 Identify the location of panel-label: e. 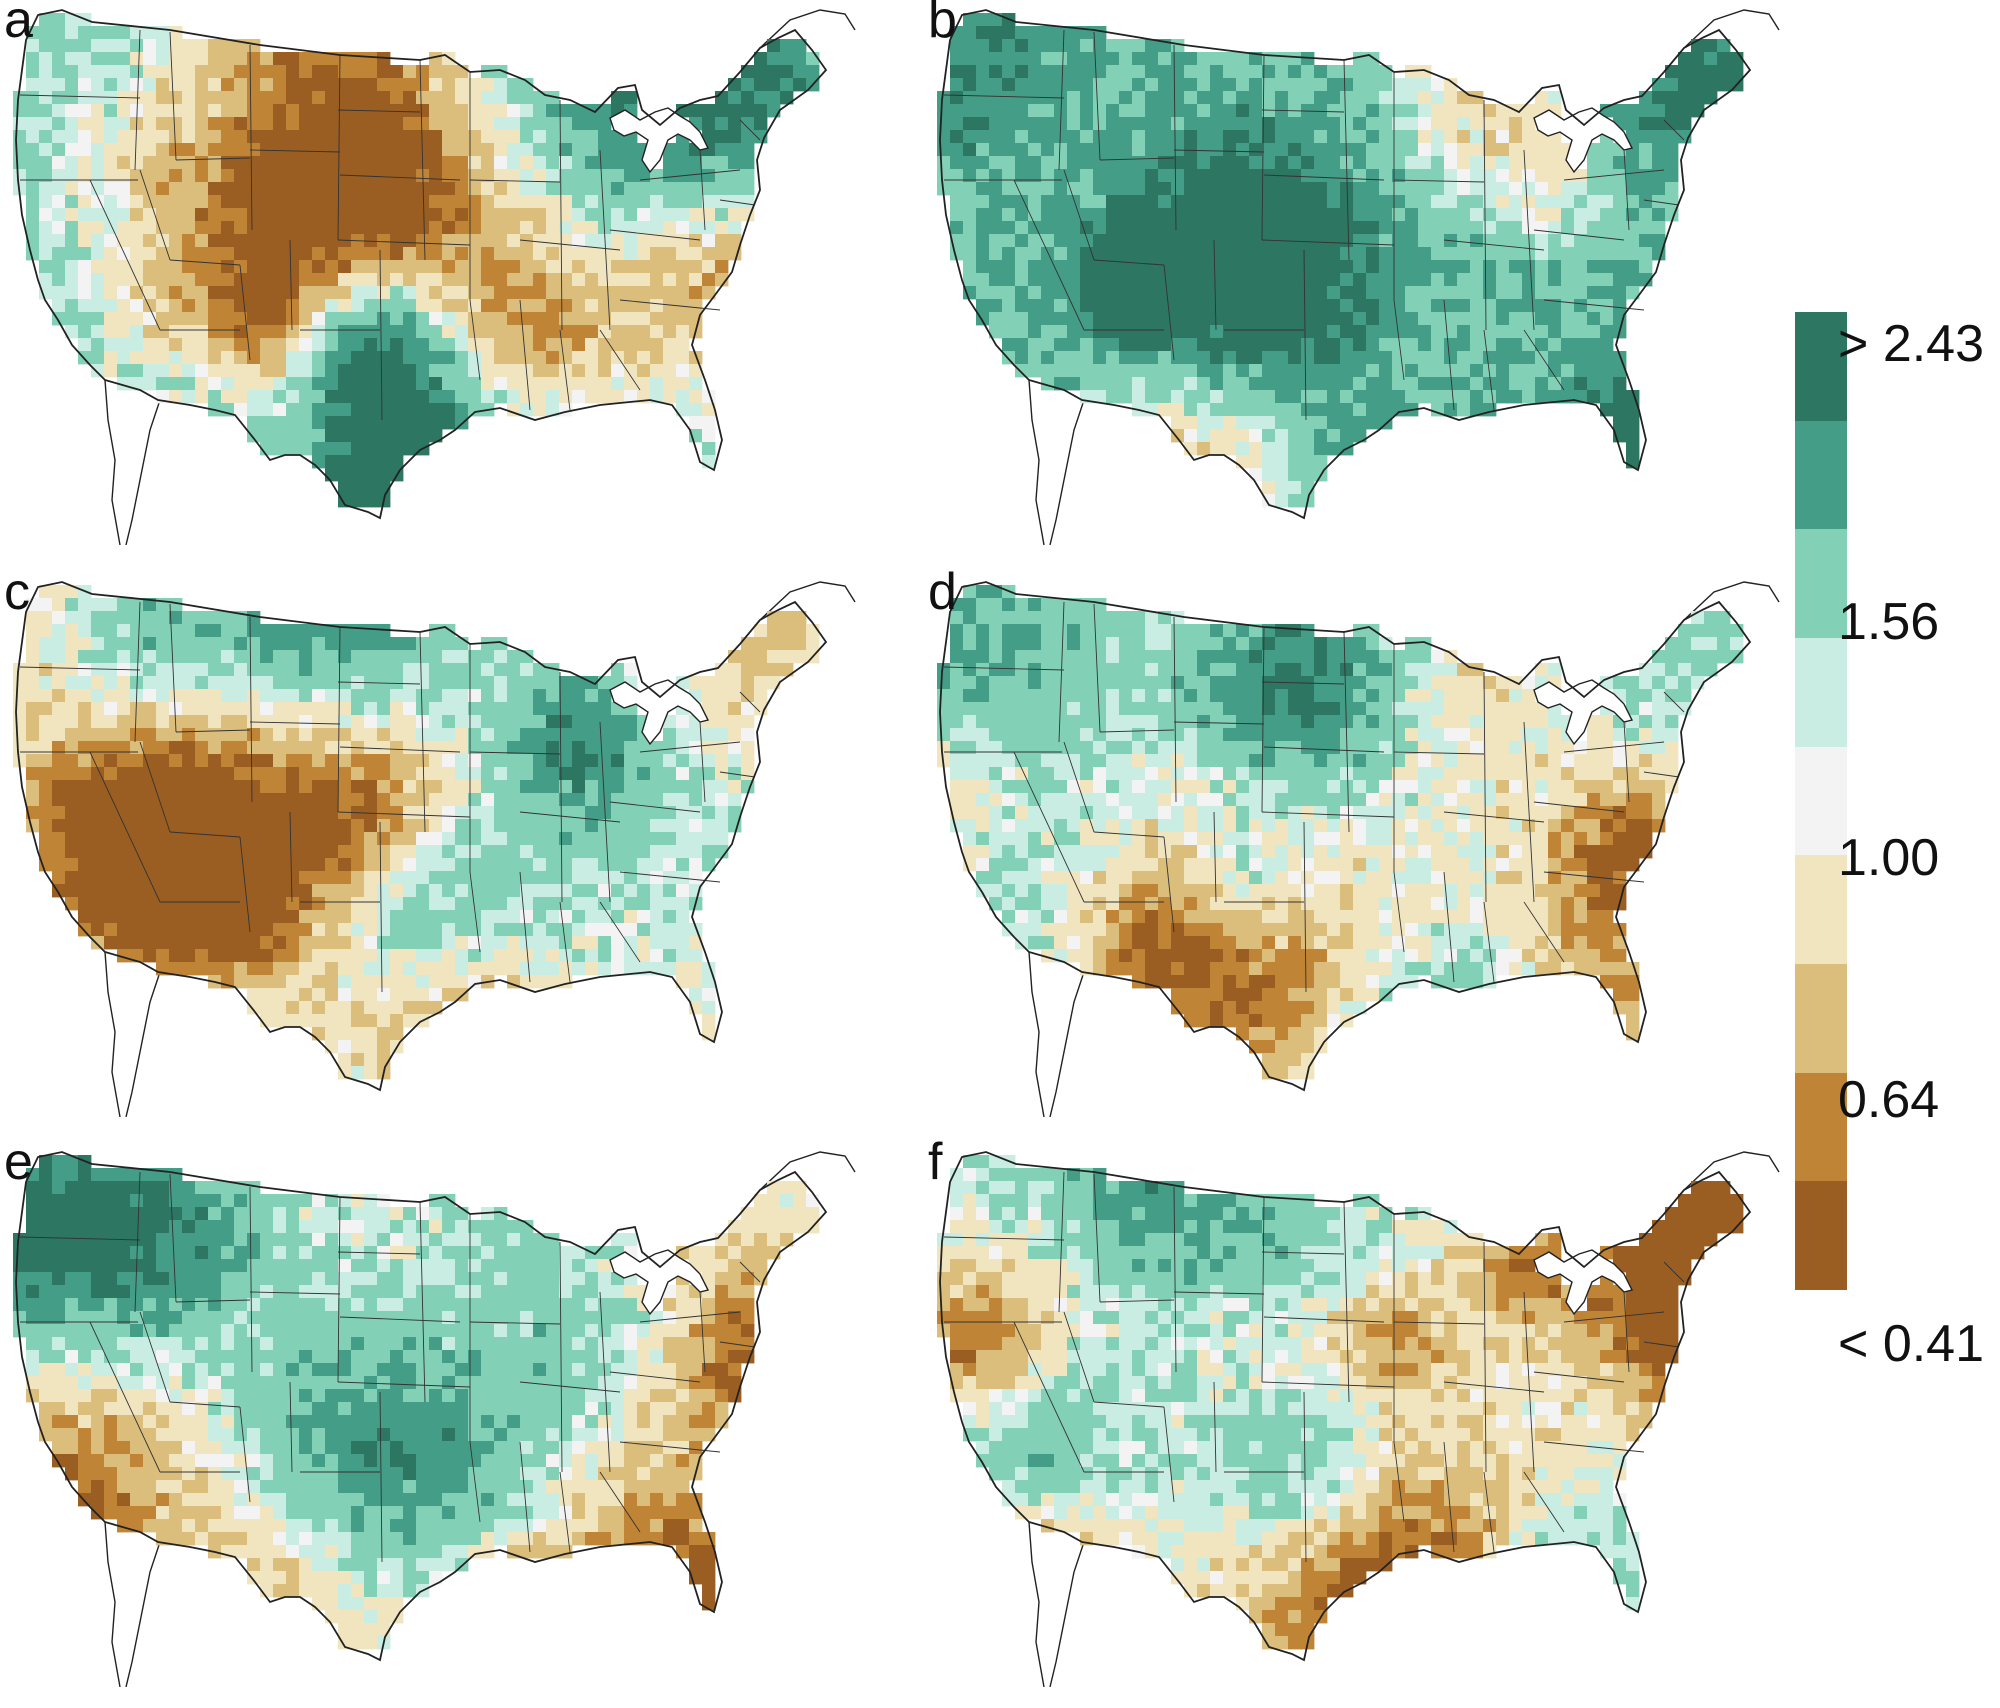
(18, 1162).